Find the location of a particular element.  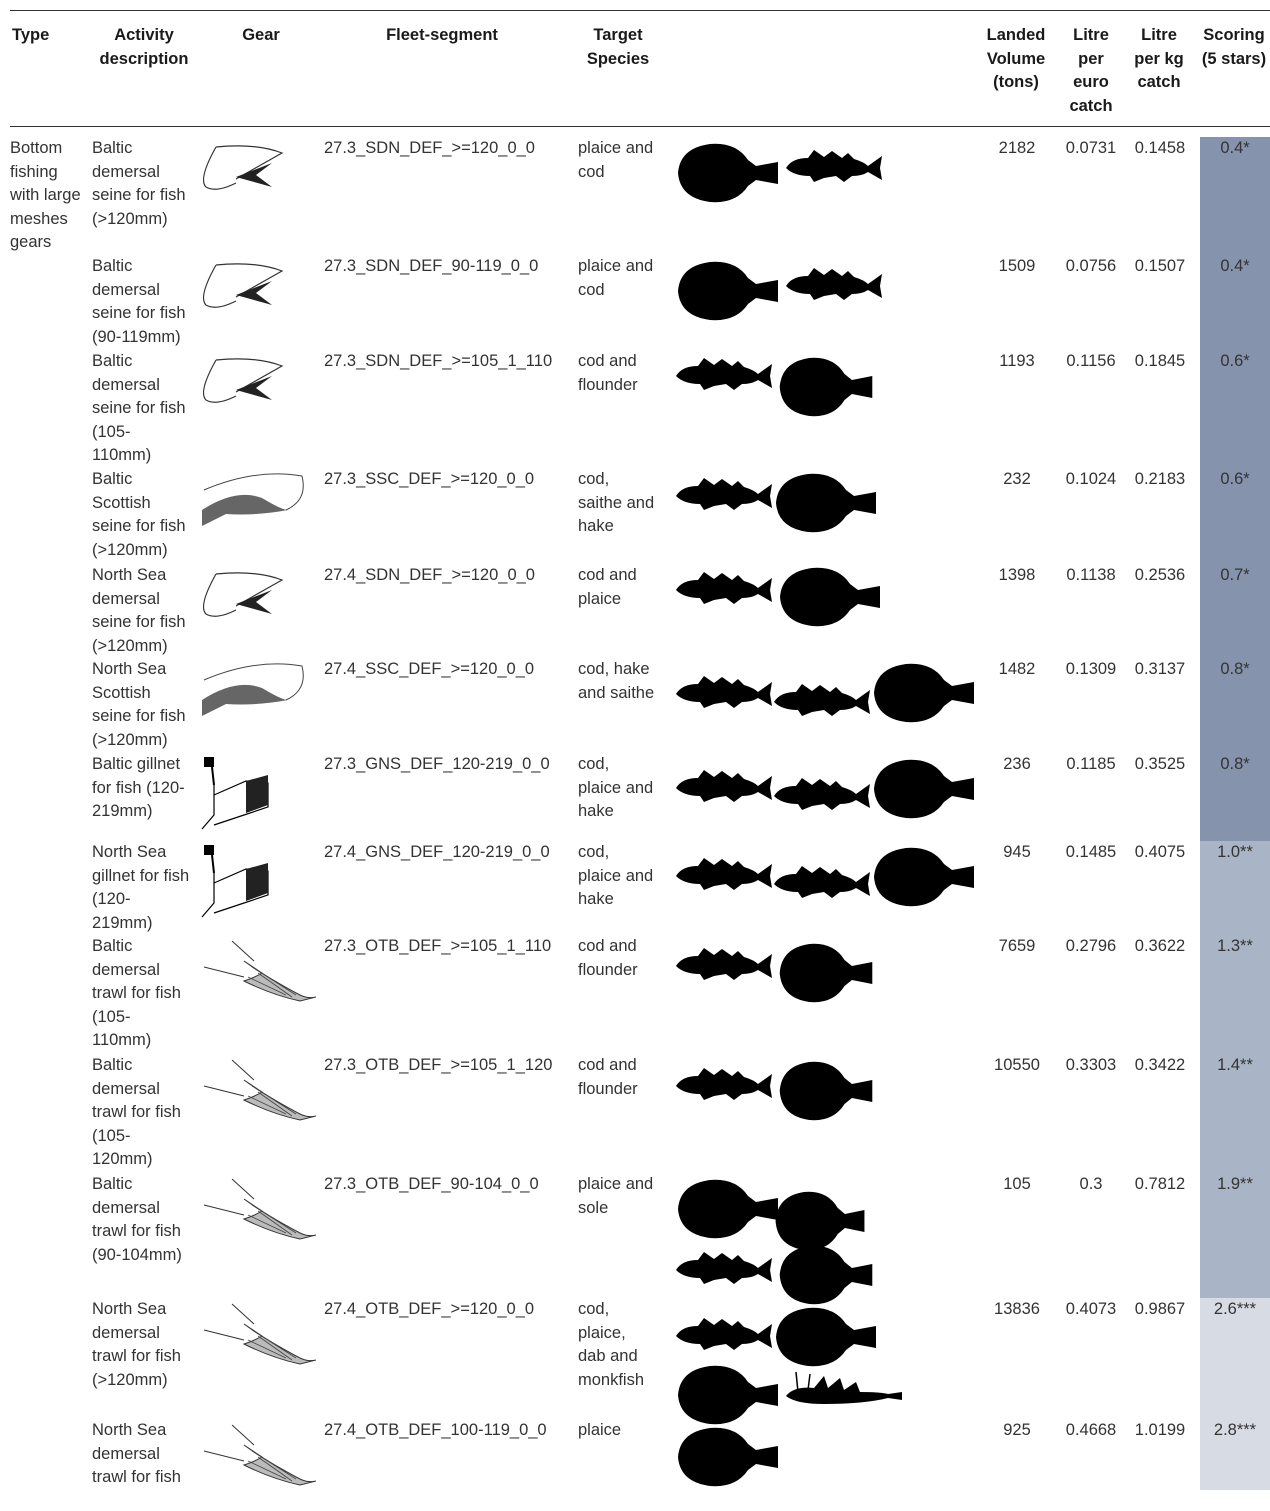

litre-per-euro: 0.4073 is located at coordinates (1091, 1309).